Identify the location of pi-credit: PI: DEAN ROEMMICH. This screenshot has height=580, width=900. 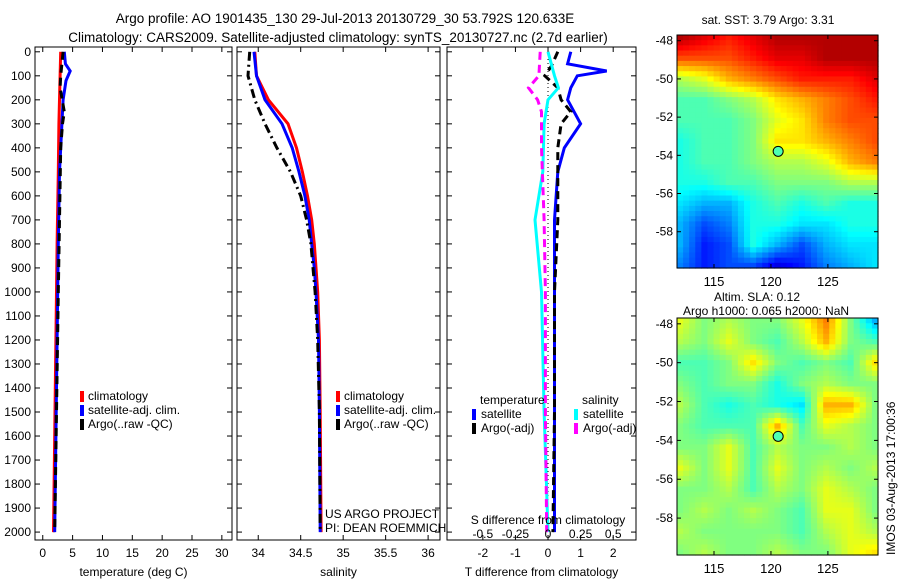
(385, 528).